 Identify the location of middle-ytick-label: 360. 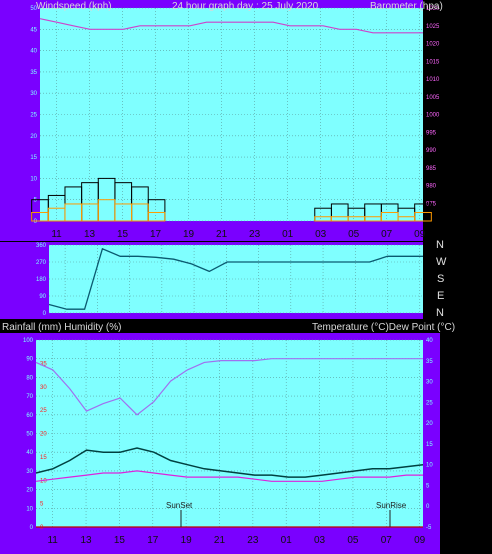
(41, 246).